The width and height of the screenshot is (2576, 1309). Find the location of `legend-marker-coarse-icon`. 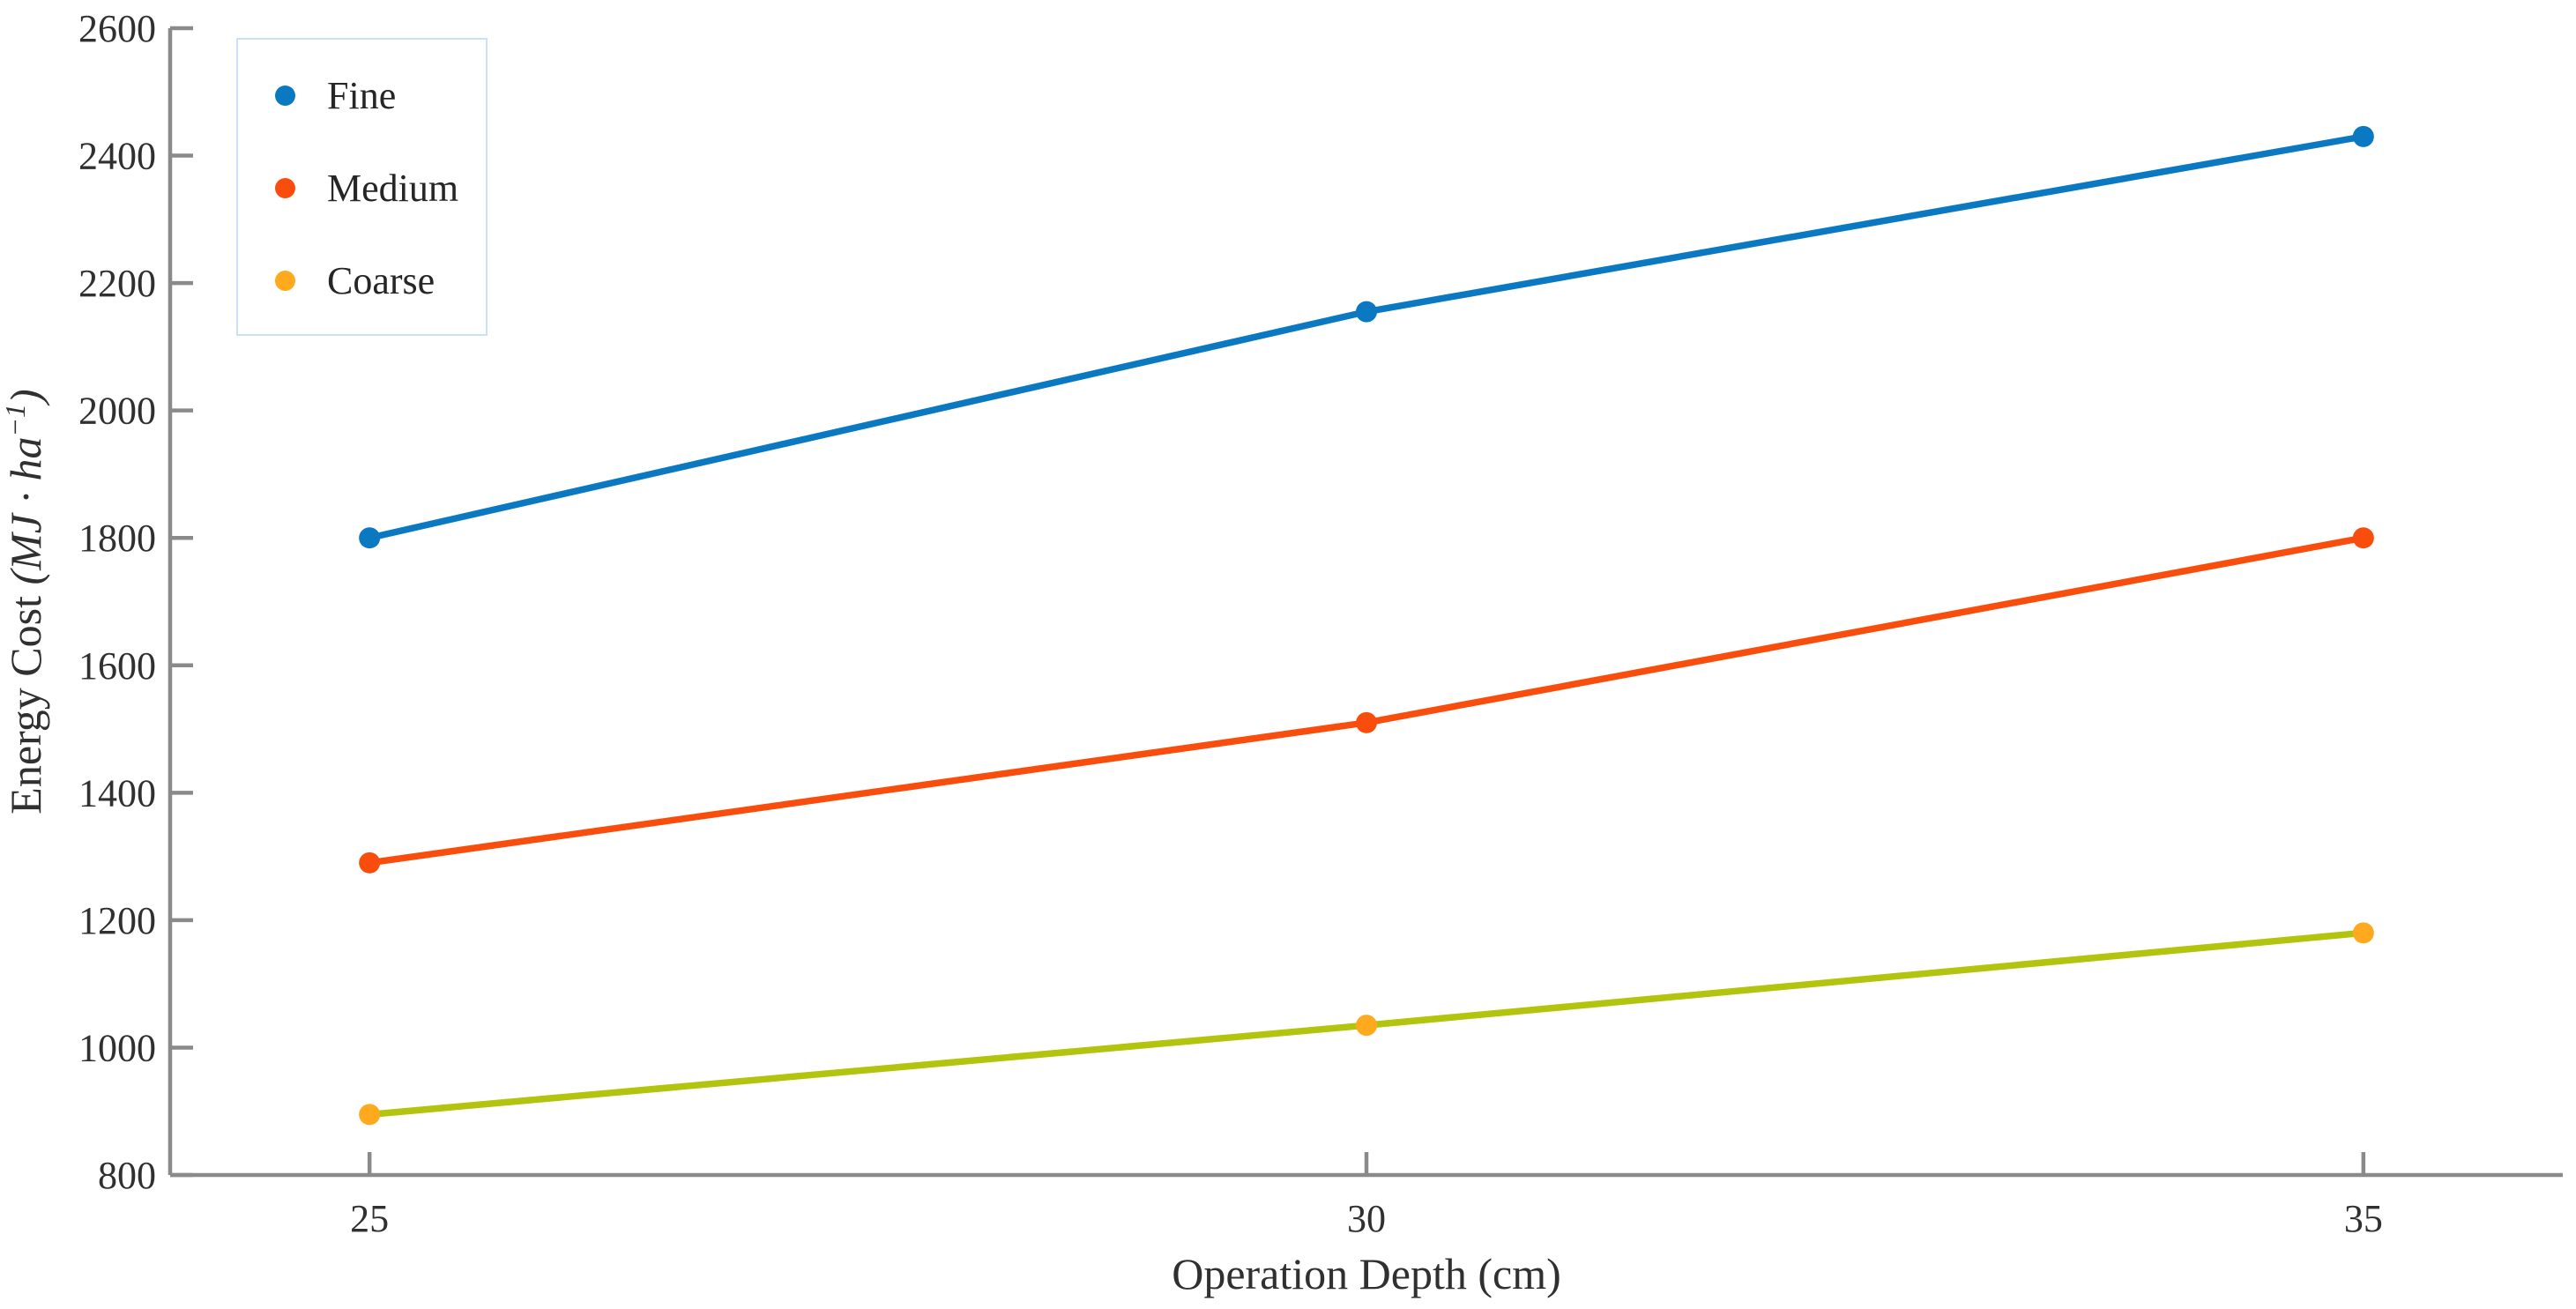

legend-marker-coarse-icon is located at coordinates (285, 281).